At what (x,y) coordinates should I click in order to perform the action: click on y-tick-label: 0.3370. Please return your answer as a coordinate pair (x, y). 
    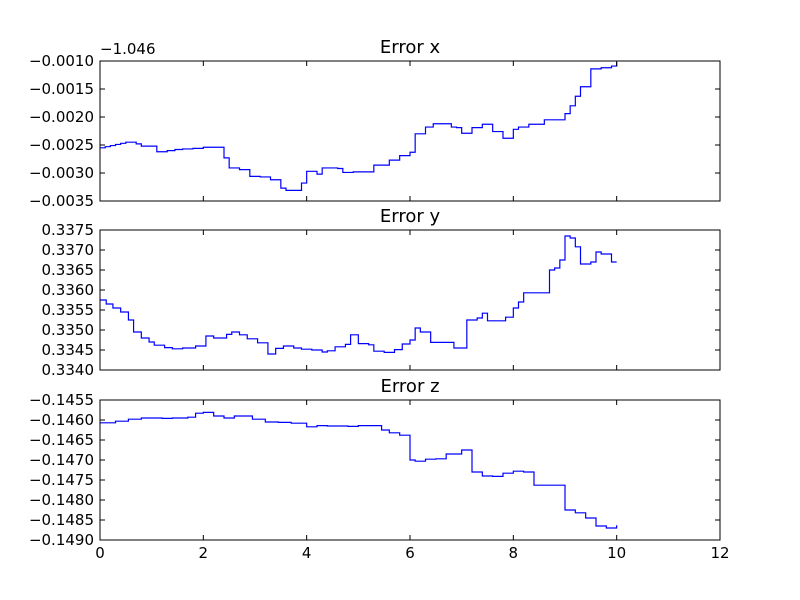
    Looking at the image, I should click on (68, 250).